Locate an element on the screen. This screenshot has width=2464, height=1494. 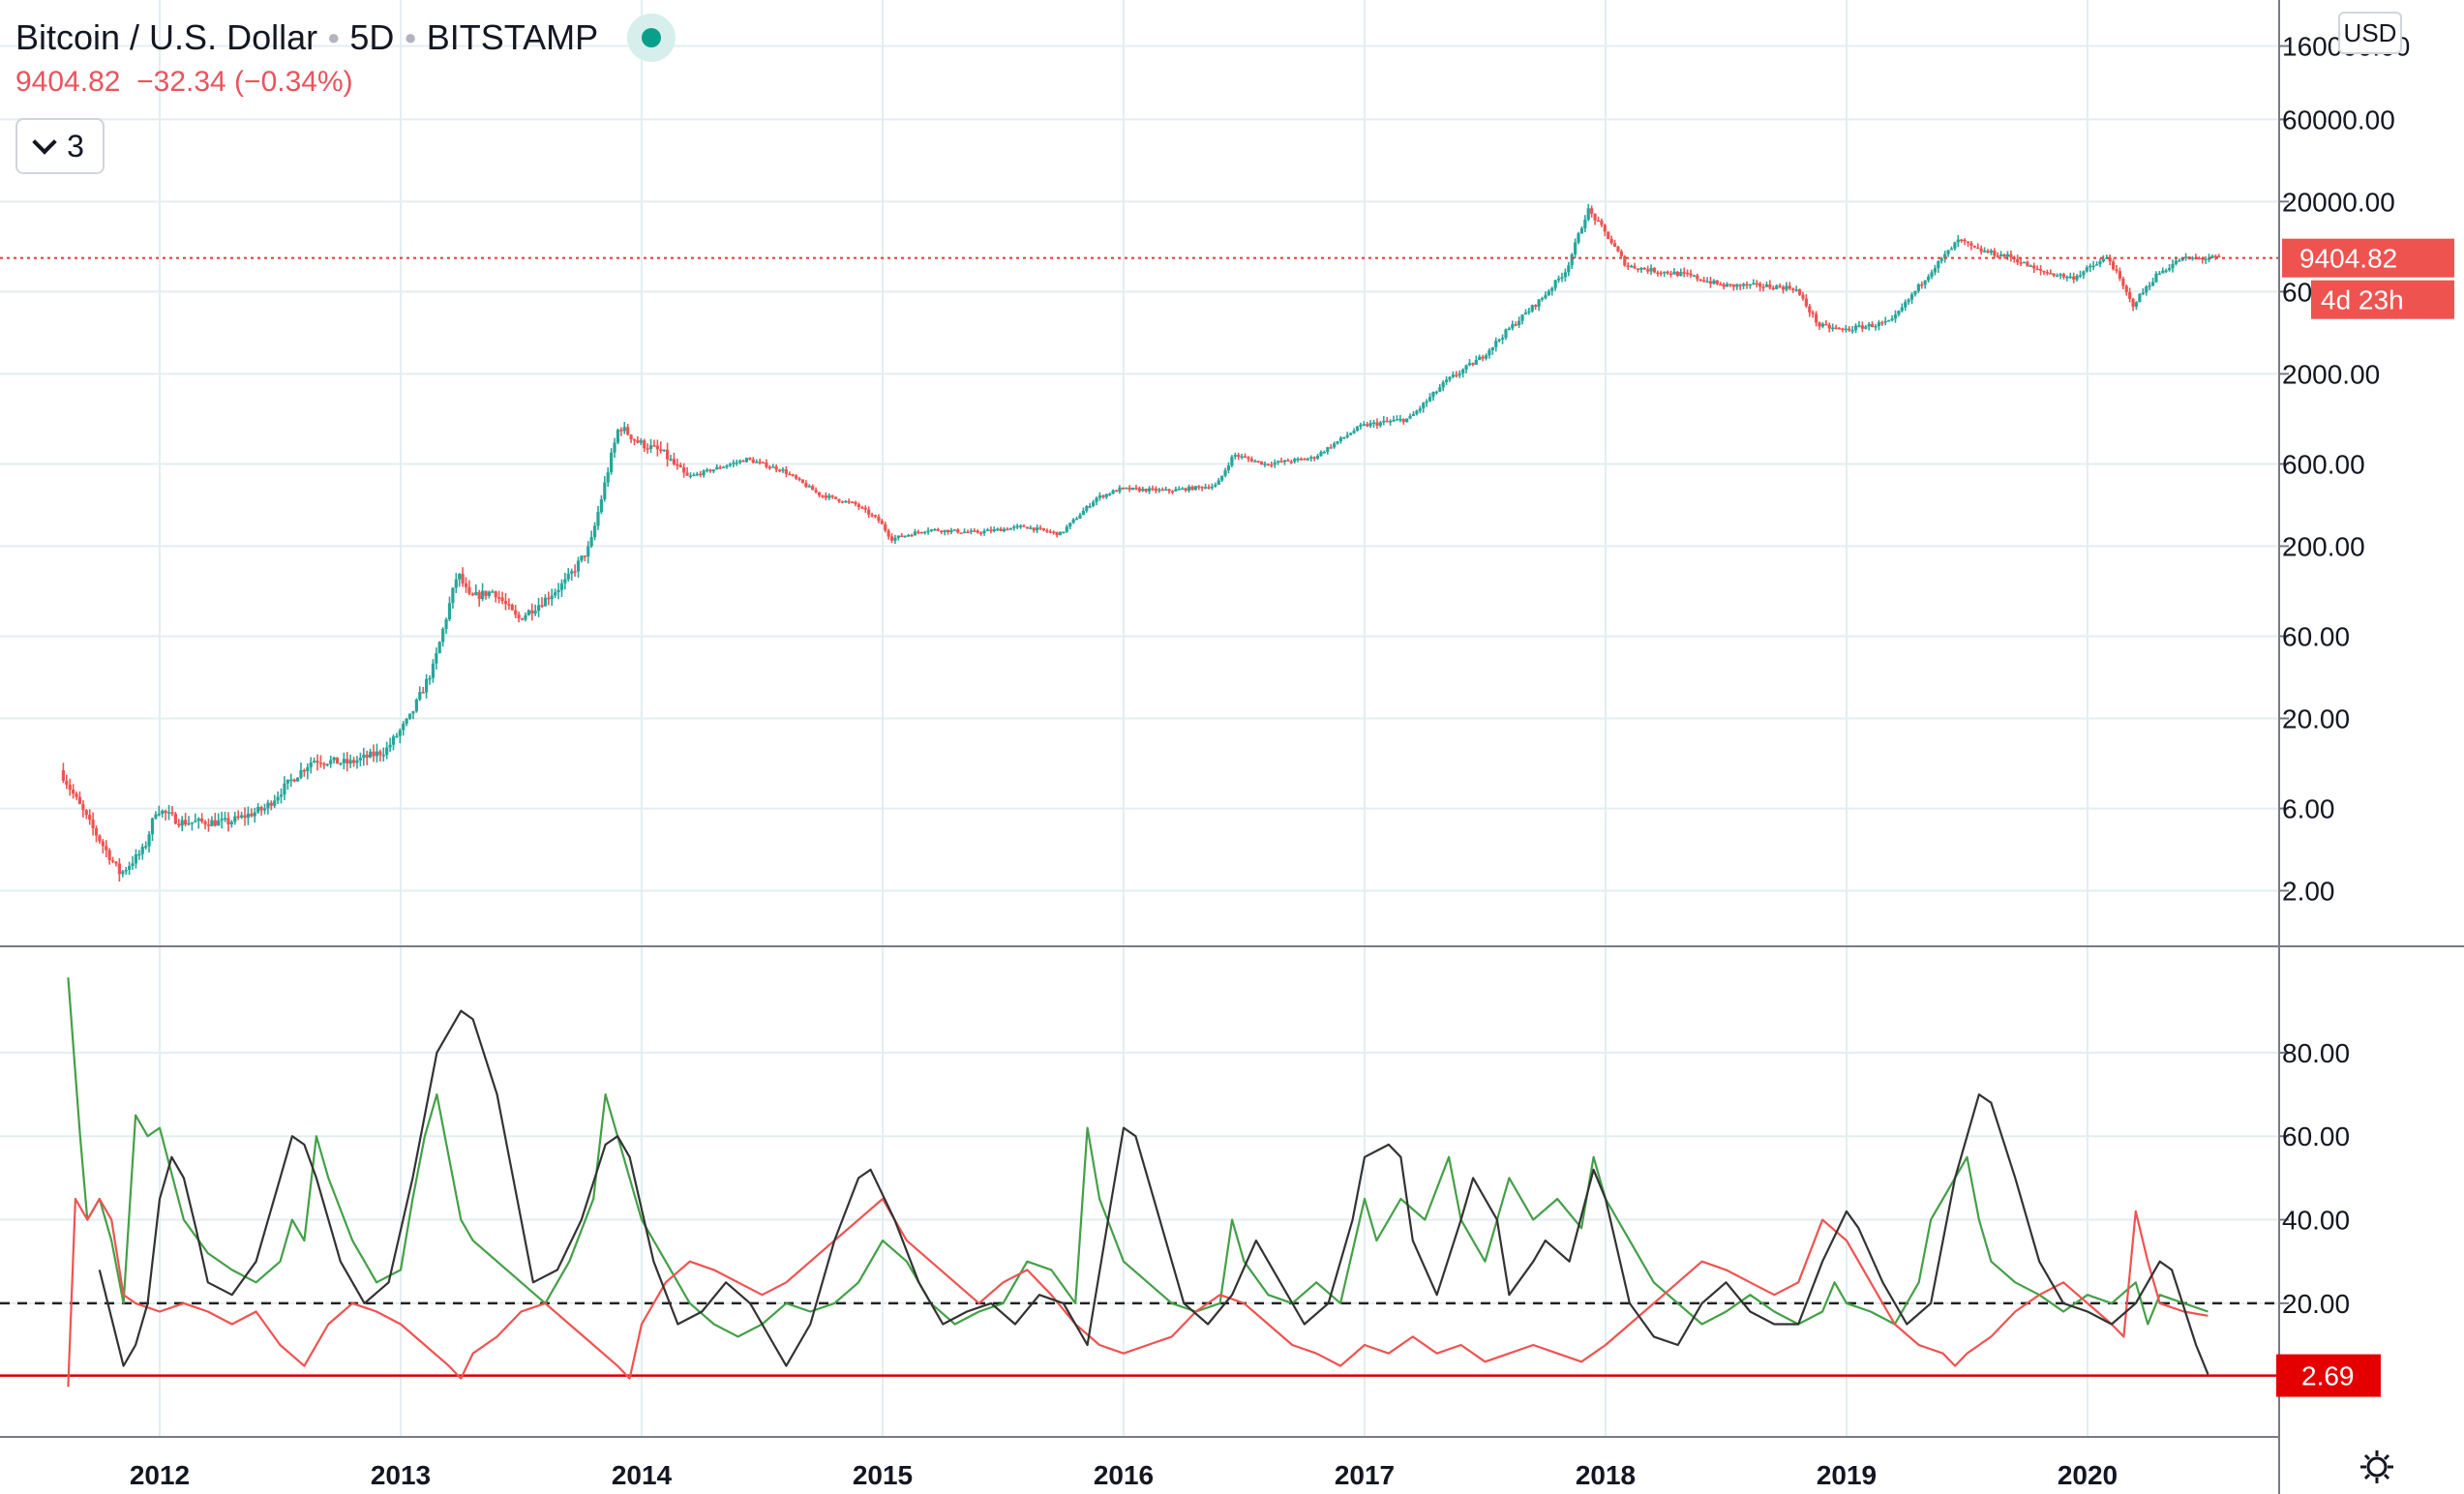
indicator-value-badge-label: 2.69 is located at coordinates (2328, 1376).